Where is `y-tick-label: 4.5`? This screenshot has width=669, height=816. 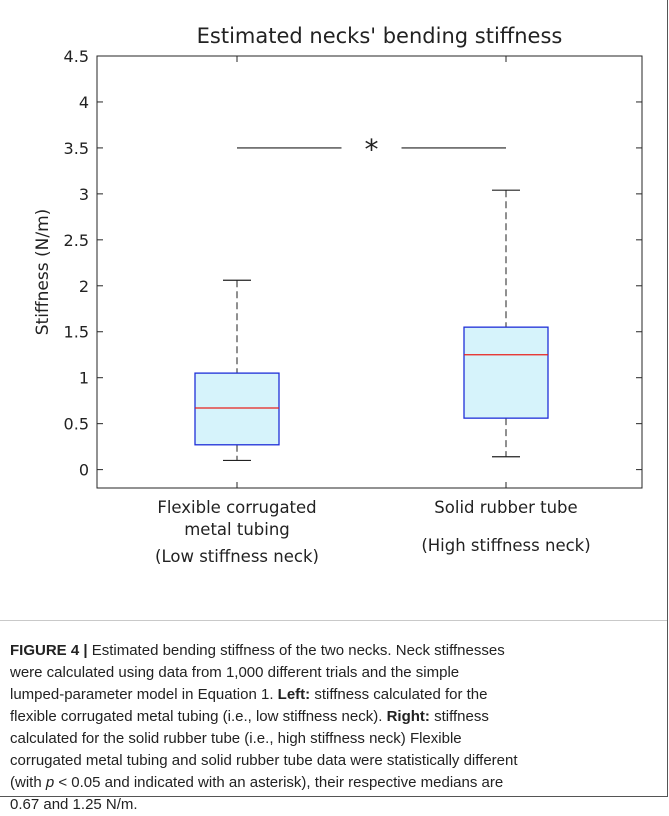 y-tick-label: 4.5 is located at coordinates (76, 56).